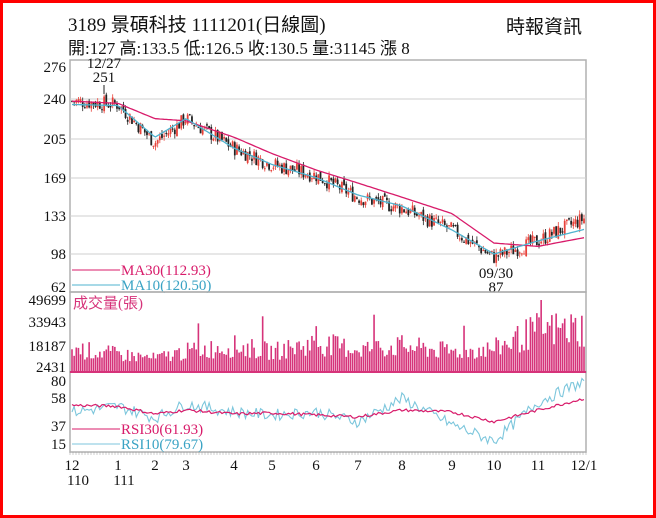  What do you see at coordinates (123, 481) in the screenshot?
I see `svg-text: 111` at bounding box center [123, 481].